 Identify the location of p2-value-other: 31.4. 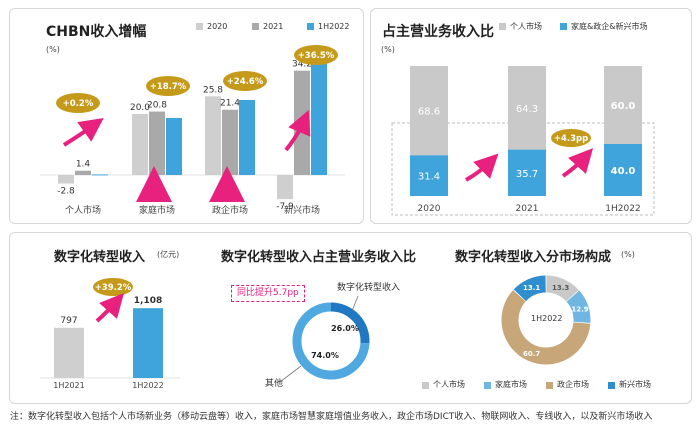
(429, 177).